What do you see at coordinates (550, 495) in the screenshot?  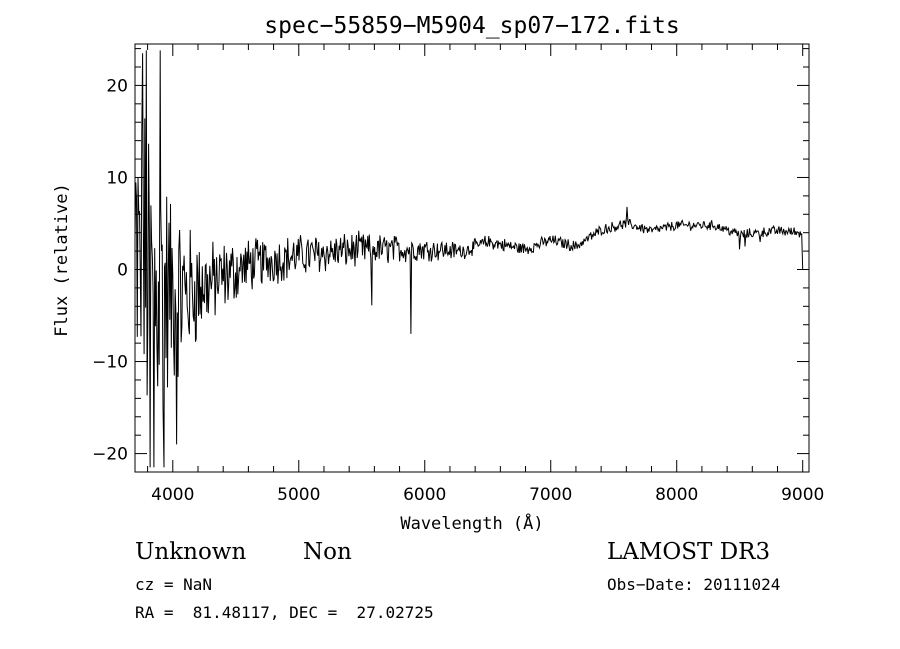 I see `x-tick-label: 7000` at bounding box center [550, 495].